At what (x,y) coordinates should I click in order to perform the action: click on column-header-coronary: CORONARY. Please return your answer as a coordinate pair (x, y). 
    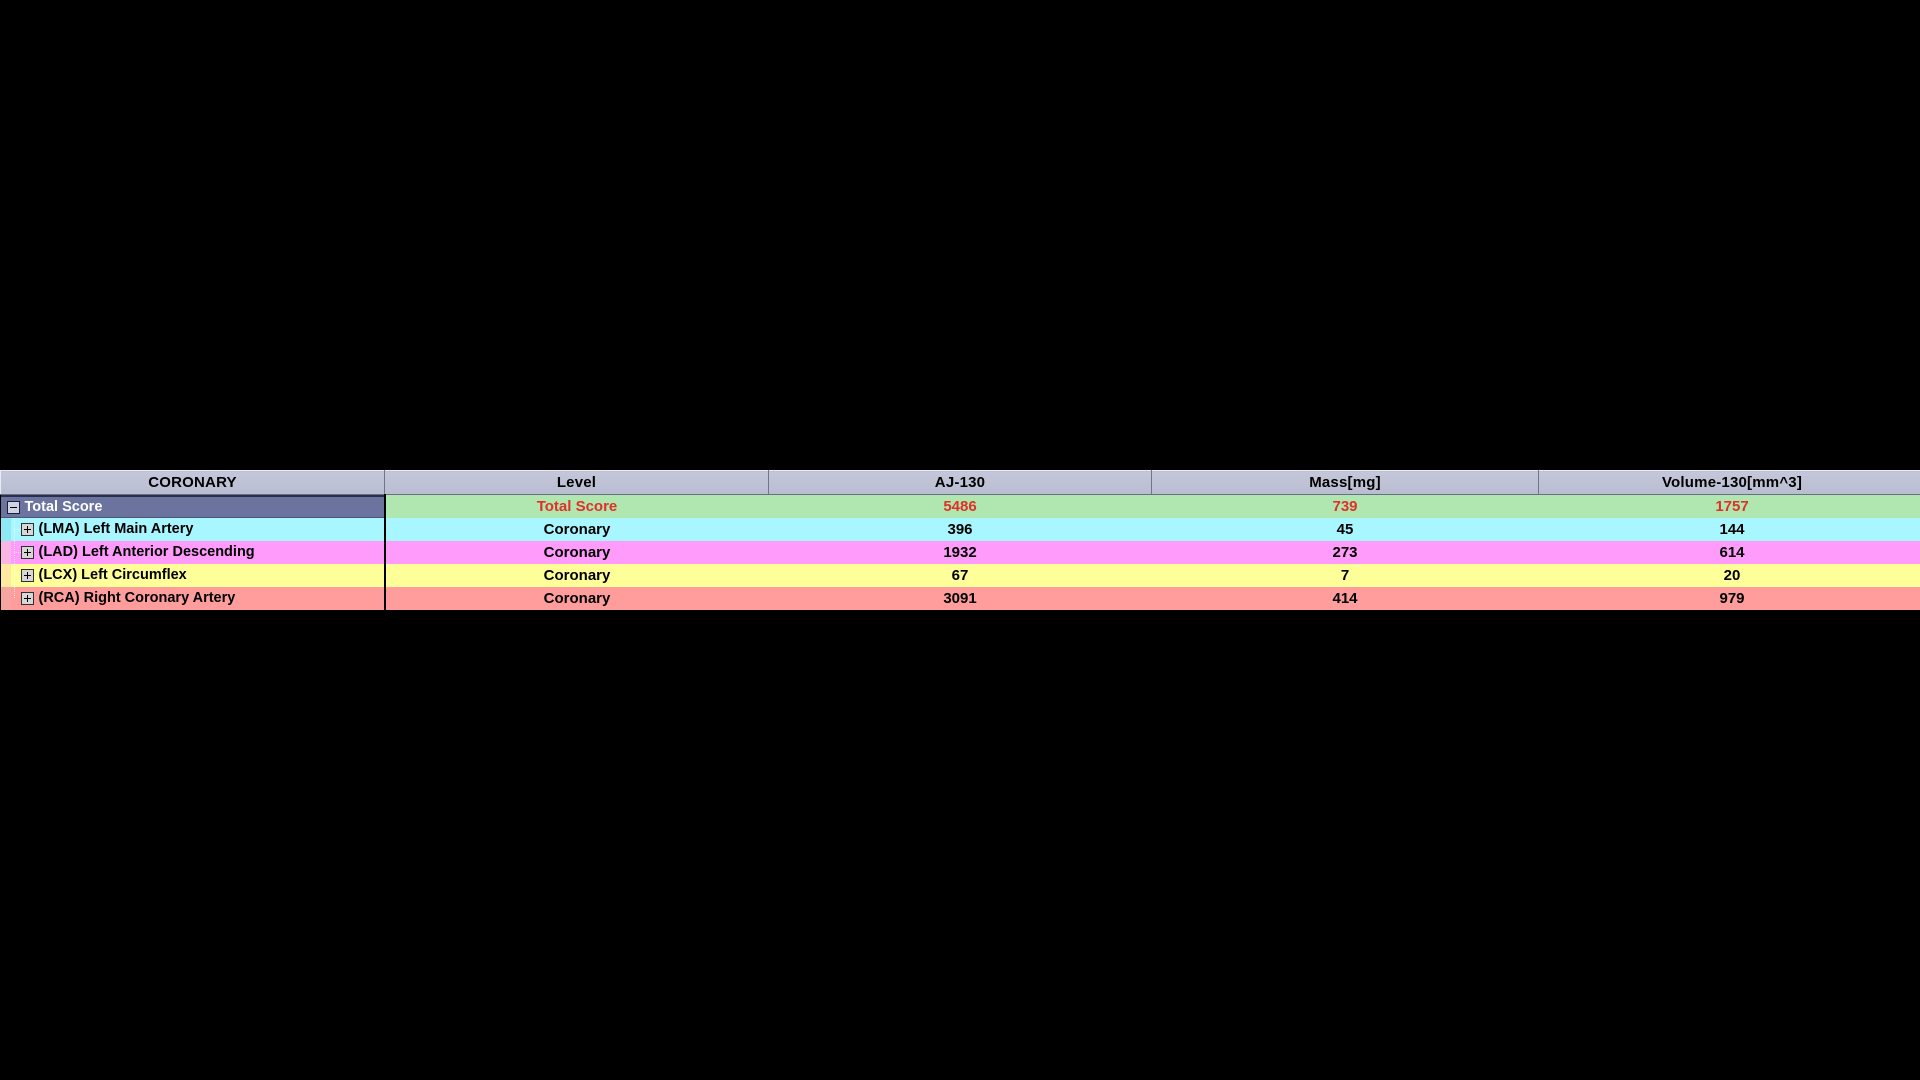
    Looking at the image, I should click on (192, 482).